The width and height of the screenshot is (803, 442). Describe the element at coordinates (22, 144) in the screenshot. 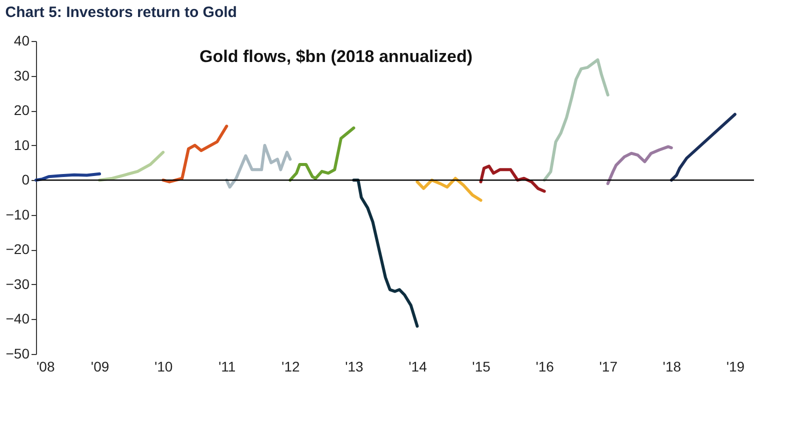

I see `y-tick-label: 10` at that location.